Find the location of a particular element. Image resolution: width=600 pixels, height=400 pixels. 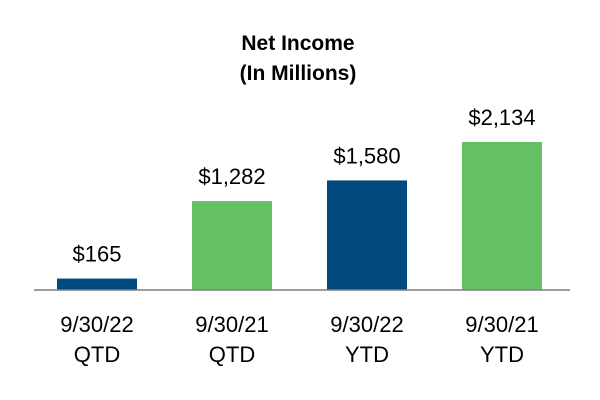

category-label-0-line-0: 9/30/22 is located at coordinates (96, 324).